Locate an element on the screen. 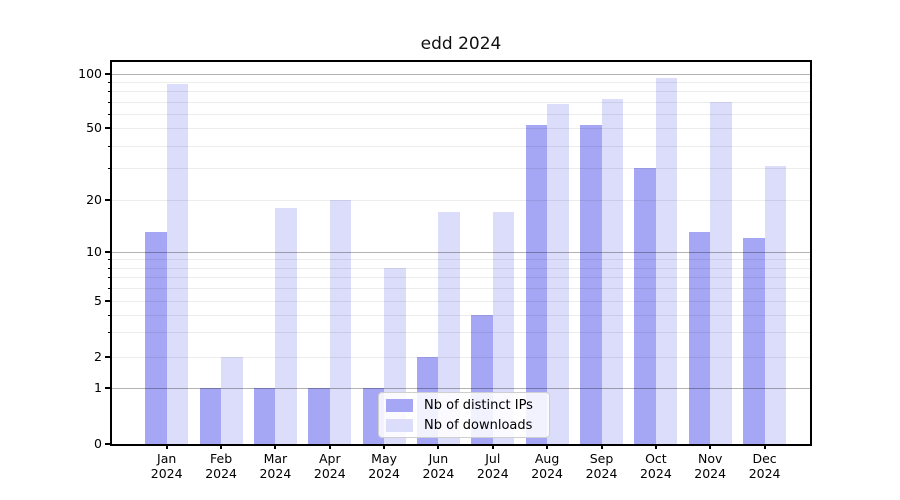 The height and width of the screenshot is (500, 900). bar-downloads-sep is located at coordinates (612, 271).